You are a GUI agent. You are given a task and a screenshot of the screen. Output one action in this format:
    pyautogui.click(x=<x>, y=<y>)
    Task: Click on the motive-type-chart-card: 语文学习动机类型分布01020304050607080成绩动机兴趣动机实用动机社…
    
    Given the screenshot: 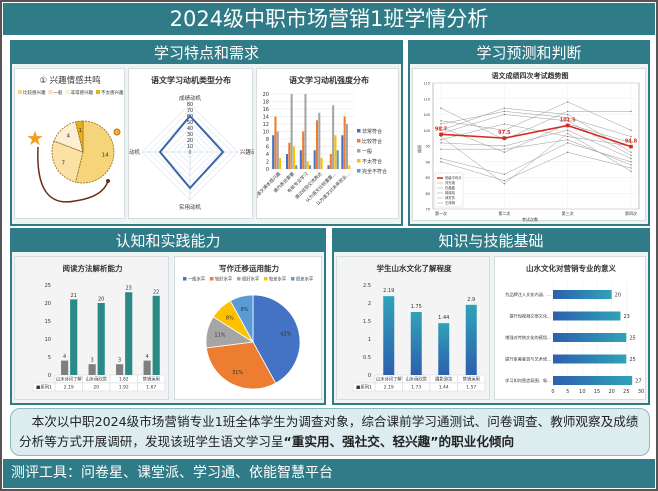 What is the action you would take?
    pyautogui.click(x=190, y=143)
    